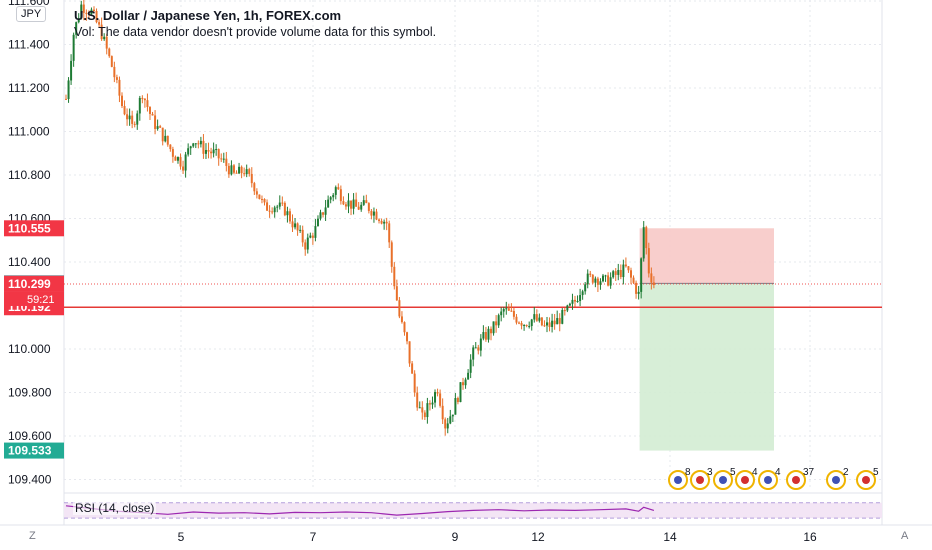 This screenshot has height=550, width=932. What do you see at coordinates (29, 284) in the screenshot?
I see `current-price-tag: 110.299` at bounding box center [29, 284].